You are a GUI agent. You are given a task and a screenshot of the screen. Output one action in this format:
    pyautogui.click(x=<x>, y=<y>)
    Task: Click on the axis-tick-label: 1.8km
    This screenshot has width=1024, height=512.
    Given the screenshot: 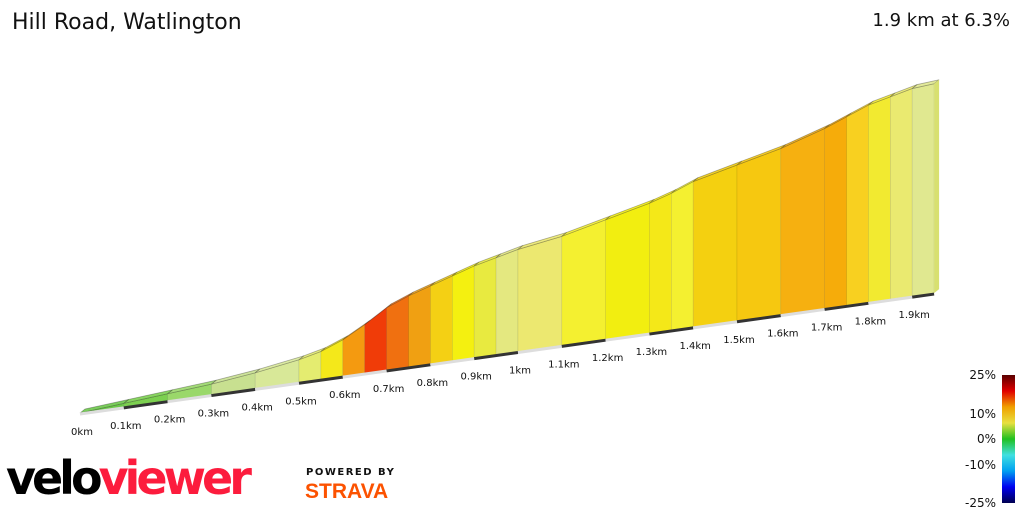 What is the action you would take?
    pyautogui.click(x=870, y=321)
    